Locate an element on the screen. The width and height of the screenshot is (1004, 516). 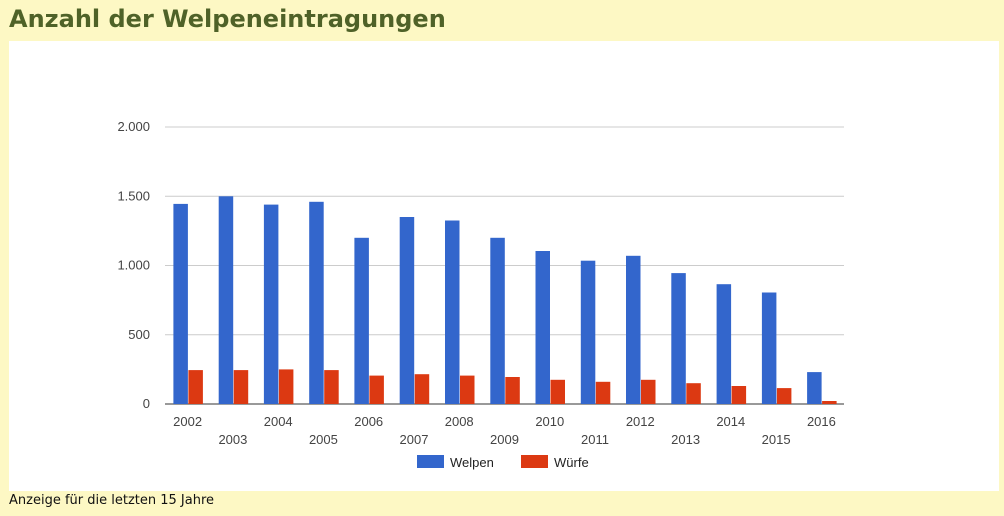
y-tick-label: 500 is located at coordinates (139, 334).